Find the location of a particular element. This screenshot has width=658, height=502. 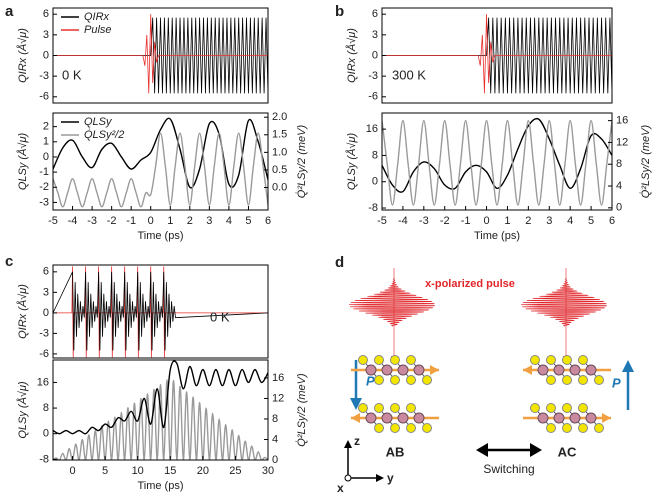

axis-label: x is located at coordinates (340, 488).